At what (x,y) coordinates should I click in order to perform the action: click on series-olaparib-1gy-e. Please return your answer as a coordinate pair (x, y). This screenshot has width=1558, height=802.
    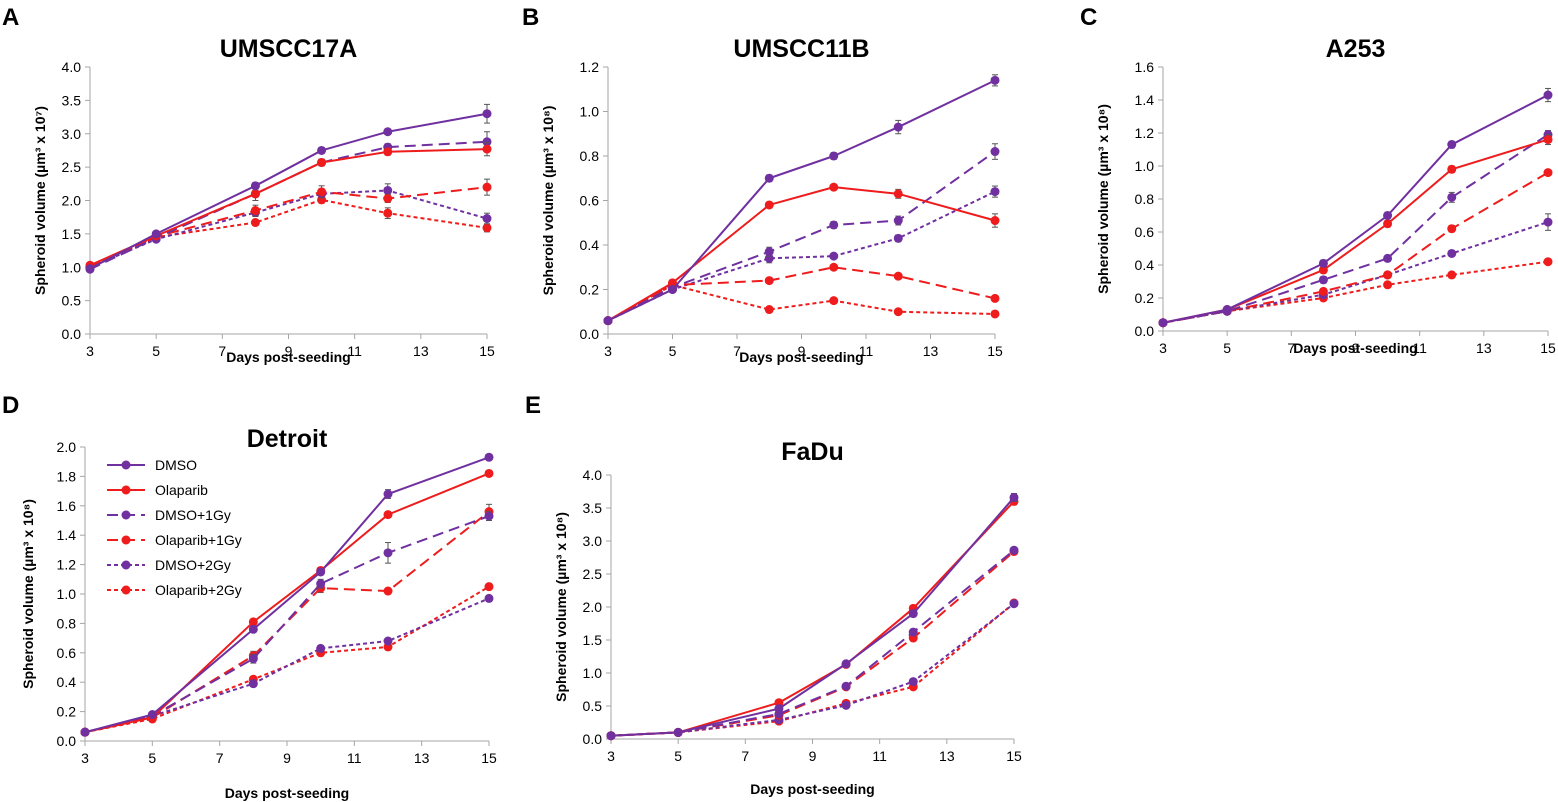
    Looking at the image, I should click on (812, 644).